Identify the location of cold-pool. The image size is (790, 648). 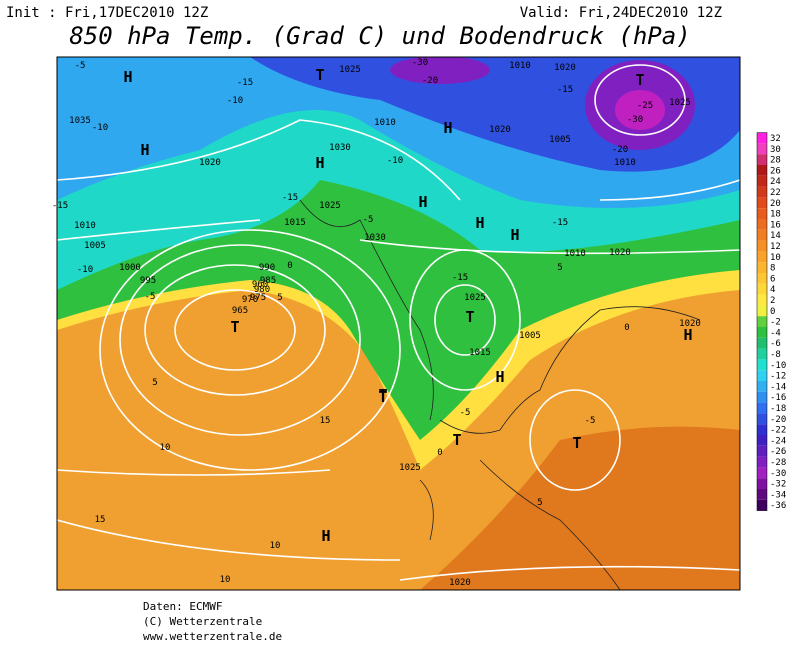
(440, 70).